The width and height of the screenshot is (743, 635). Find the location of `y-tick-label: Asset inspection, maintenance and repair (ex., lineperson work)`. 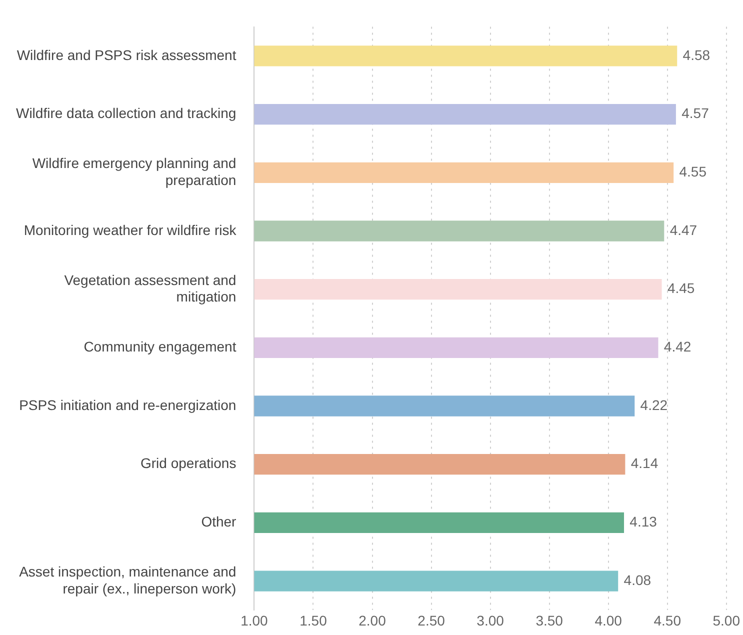

y-tick-label: Asset inspection, maintenance and repair (ex., lineperson work) is located at coordinates (127, 579).